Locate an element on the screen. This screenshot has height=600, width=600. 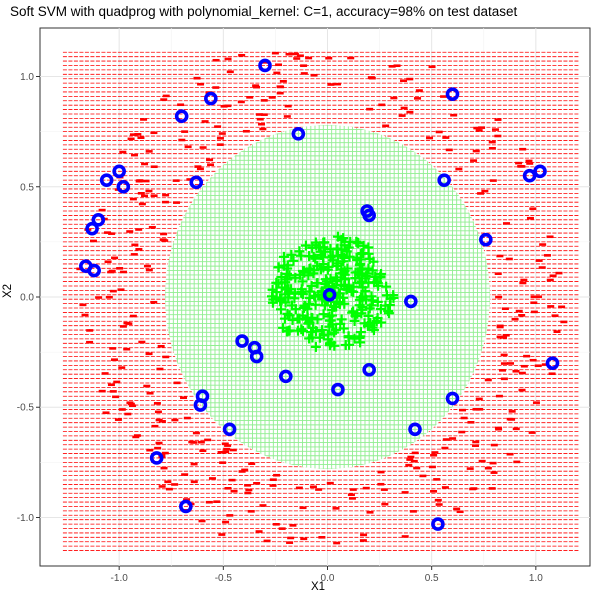
y-tick-label: -1.0 is located at coordinates (26, 518).